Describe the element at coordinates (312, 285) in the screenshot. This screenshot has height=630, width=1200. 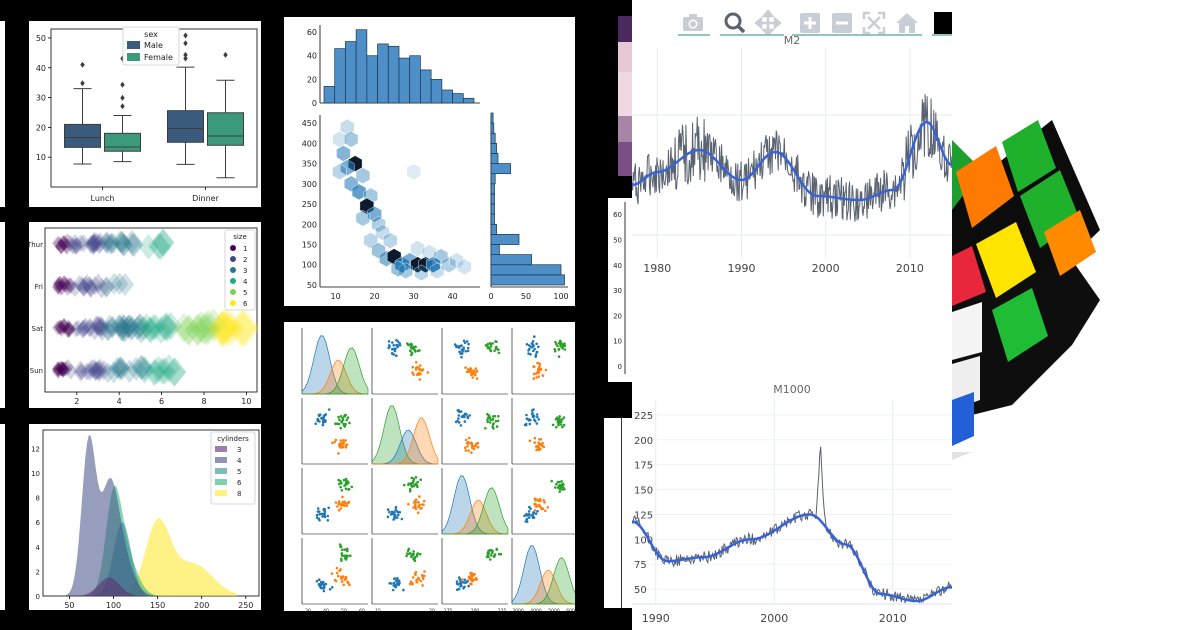
I see `jointplot-ytick-label: 50` at that location.